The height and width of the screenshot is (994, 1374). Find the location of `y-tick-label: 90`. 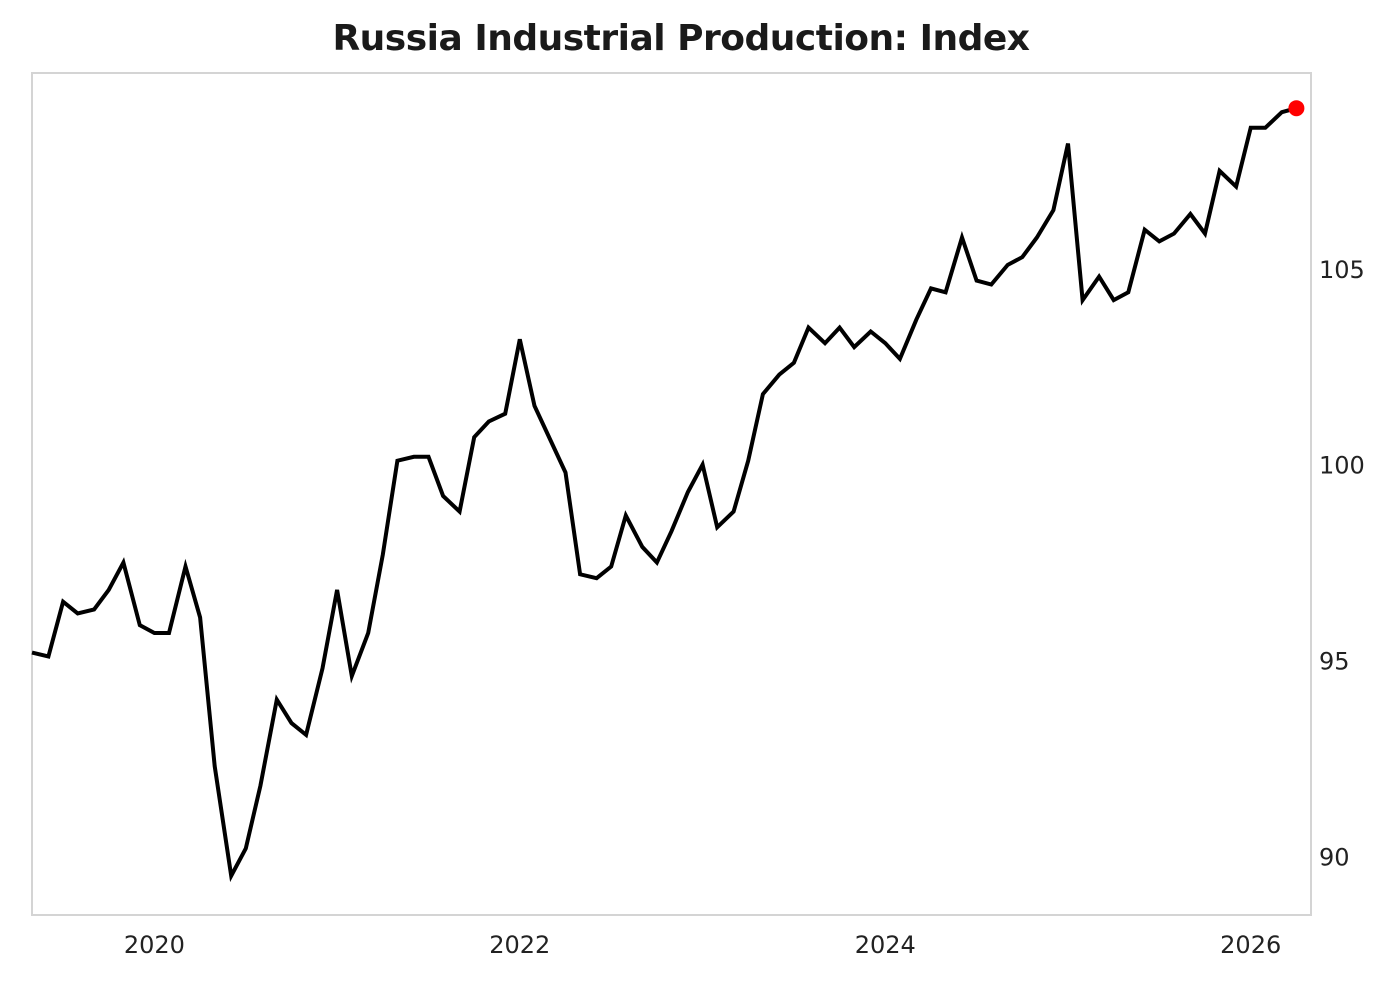

y-tick-label: 90 is located at coordinates (1334, 857).